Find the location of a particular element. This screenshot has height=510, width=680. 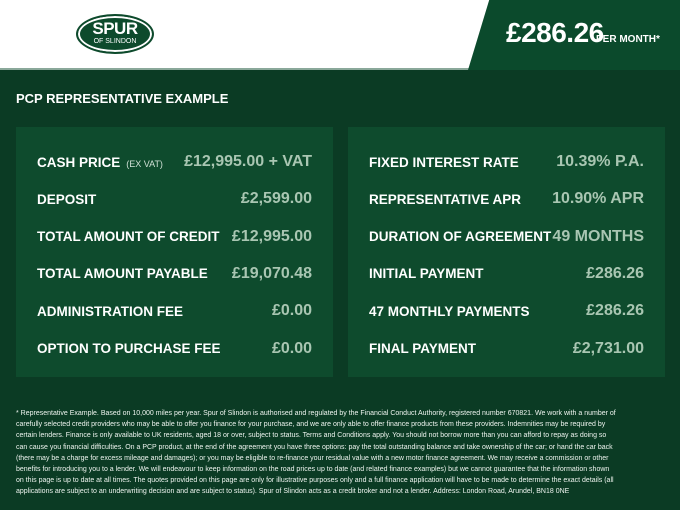

finance-row: DEPOSIT £2,599.00 is located at coordinates (174, 199).